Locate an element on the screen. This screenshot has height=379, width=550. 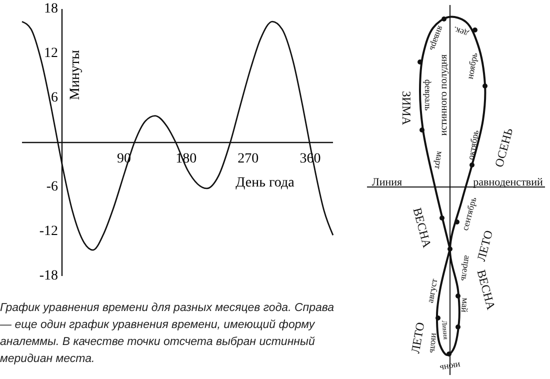
text: июль is located at coordinates (434, 343).